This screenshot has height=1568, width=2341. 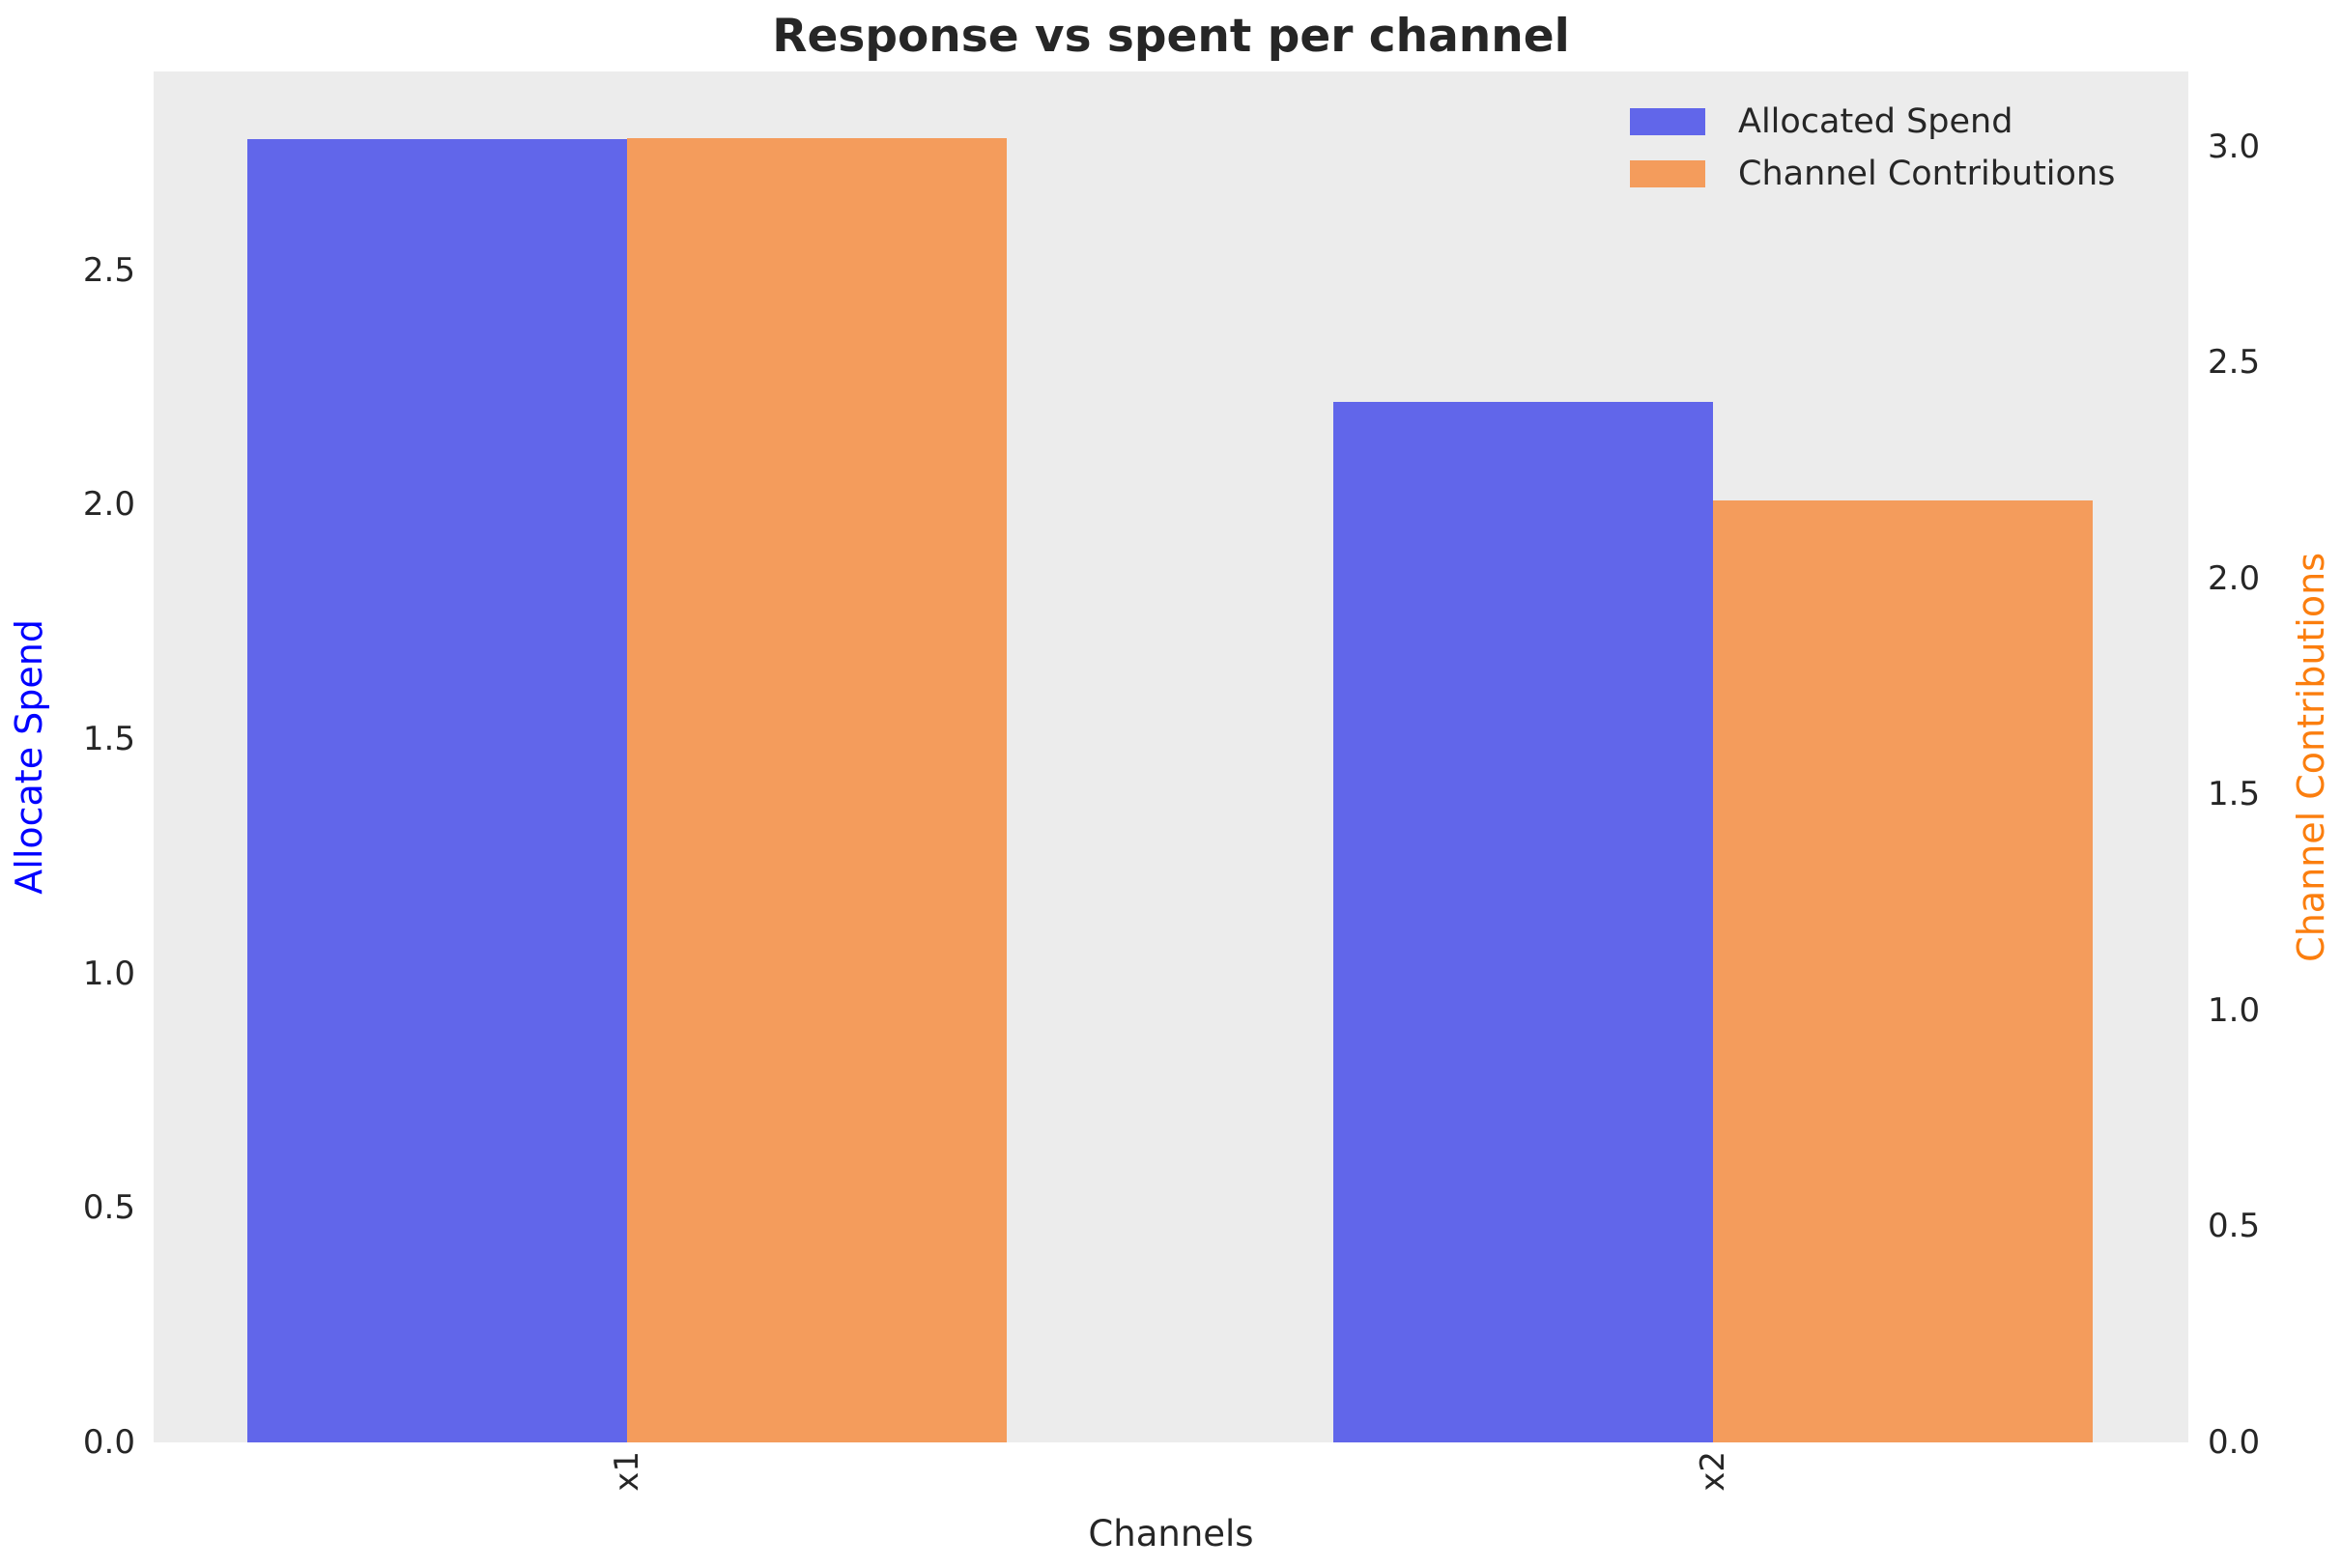 What do you see at coordinates (1903, 971) in the screenshot?
I see `bar-x2-channel-contributions` at bounding box center [1903, 971].